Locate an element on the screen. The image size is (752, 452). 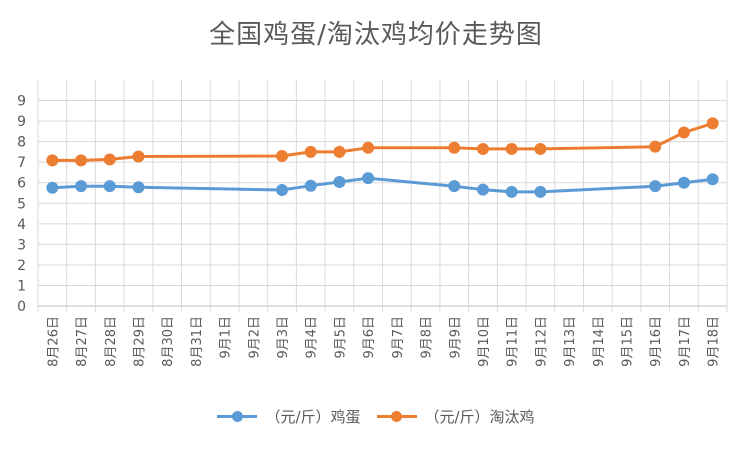
x-tick-label: 9月15日 is located at coordinates (628, 341).